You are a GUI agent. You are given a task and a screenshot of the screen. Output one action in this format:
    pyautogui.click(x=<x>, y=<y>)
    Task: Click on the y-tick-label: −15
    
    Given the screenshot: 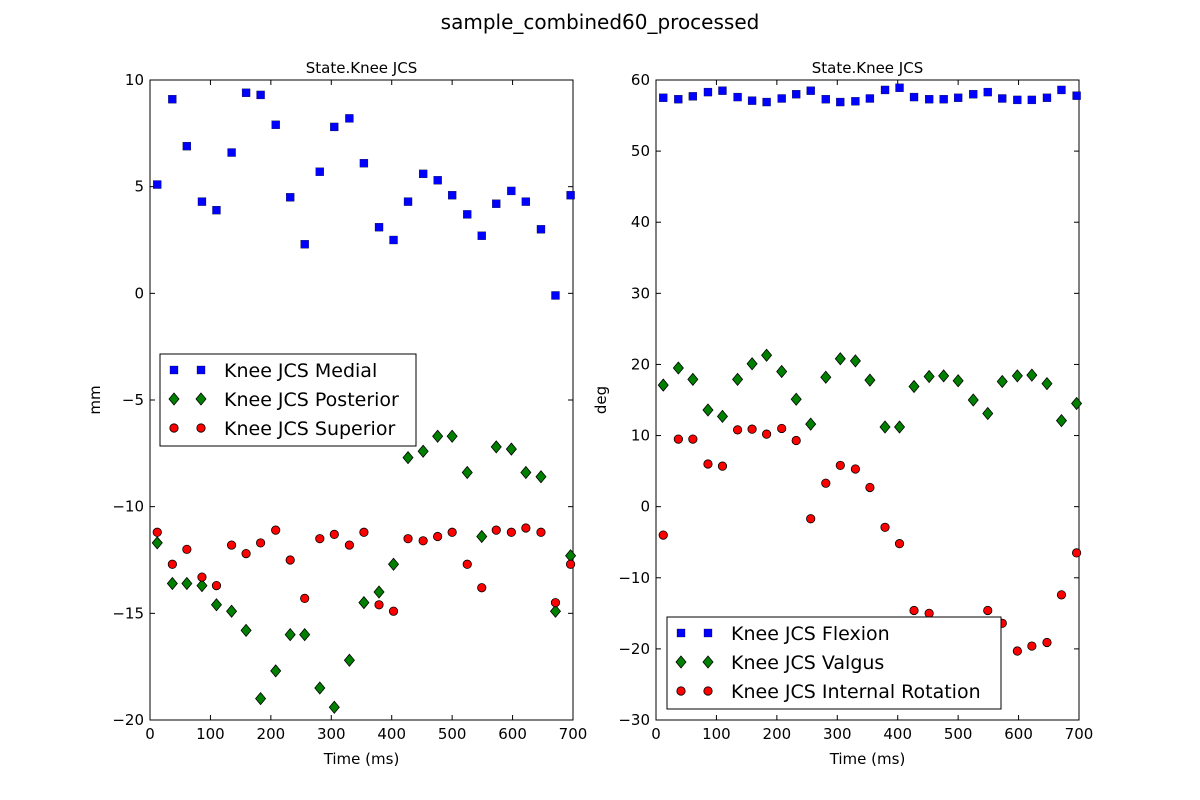 What is the action you would take?
    pyautogui.click(x=128, y=613)
    